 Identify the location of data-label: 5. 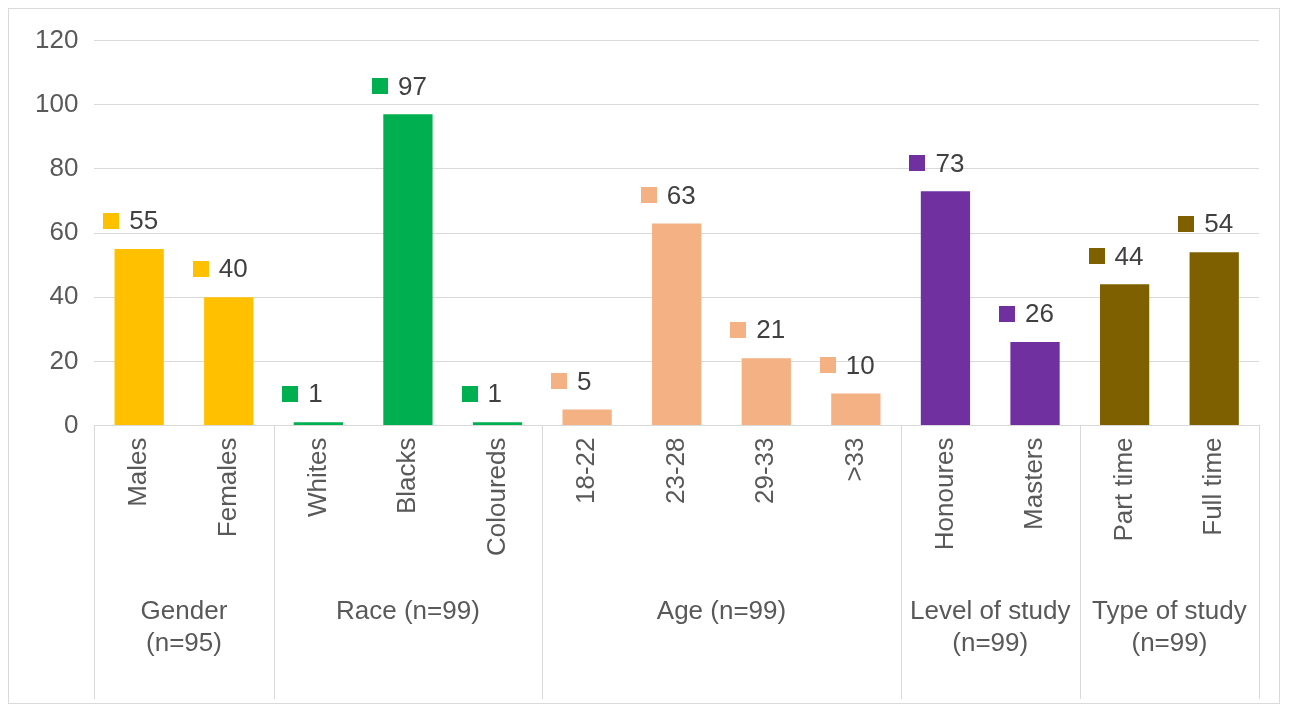
(584, 380).